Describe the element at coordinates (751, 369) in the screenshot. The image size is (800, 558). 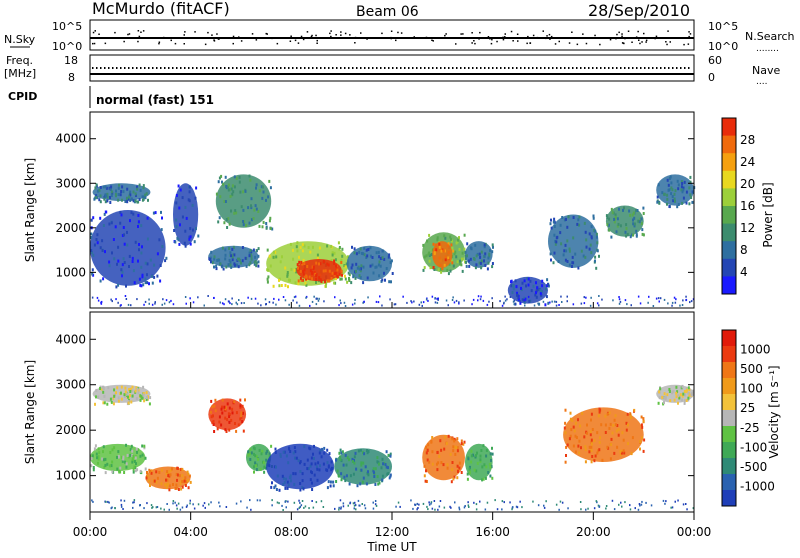
I see `velocity-colorbar-tick: 500` at that location.